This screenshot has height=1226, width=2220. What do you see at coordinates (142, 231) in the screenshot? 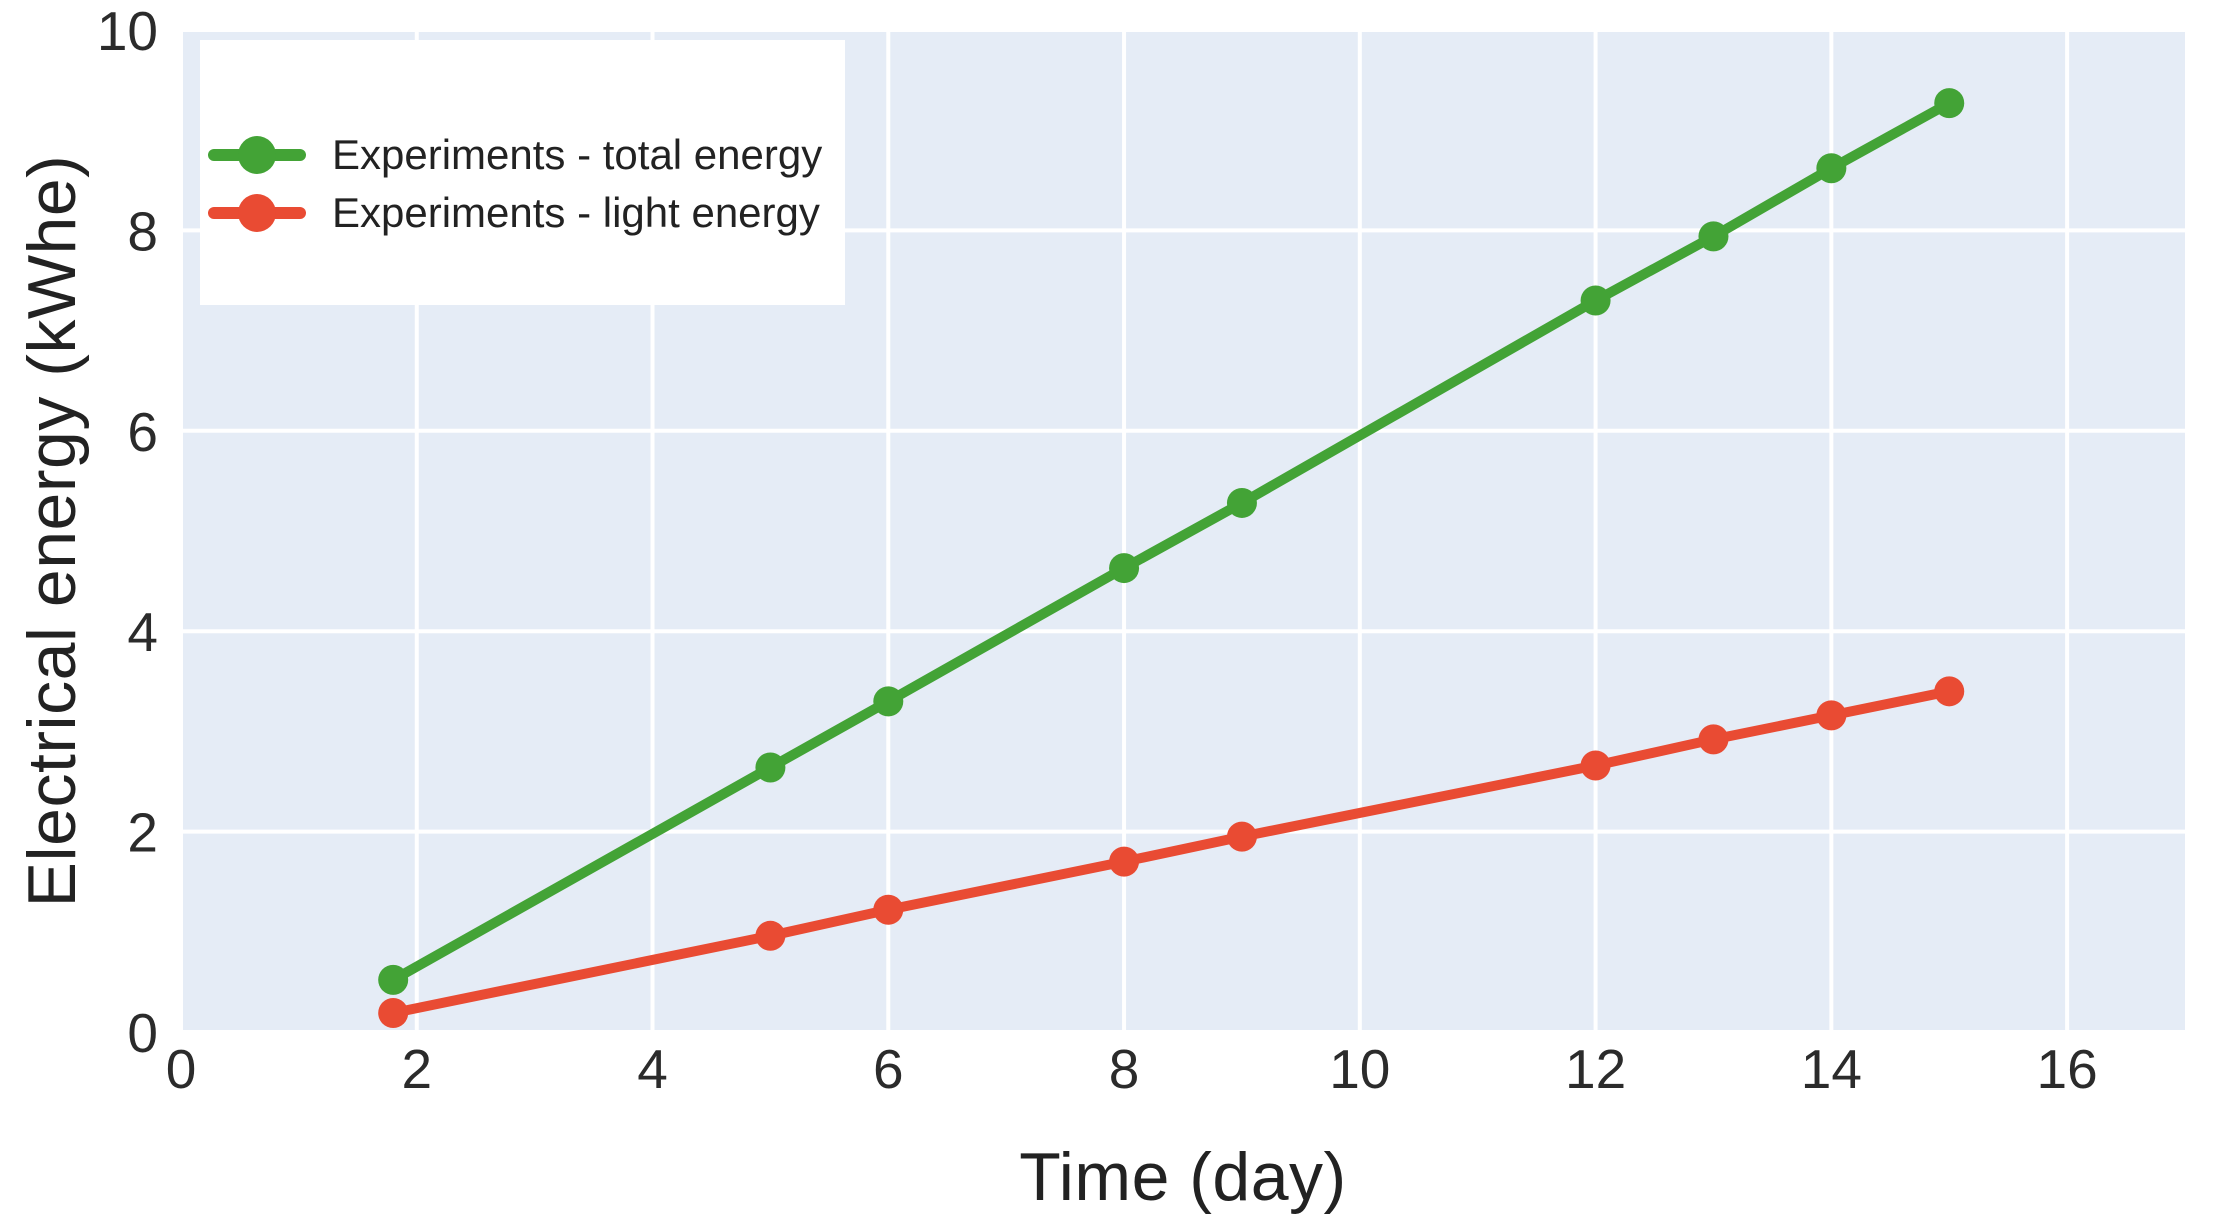
I see `y-tick-label: 8` at bounding box center [142, 231].